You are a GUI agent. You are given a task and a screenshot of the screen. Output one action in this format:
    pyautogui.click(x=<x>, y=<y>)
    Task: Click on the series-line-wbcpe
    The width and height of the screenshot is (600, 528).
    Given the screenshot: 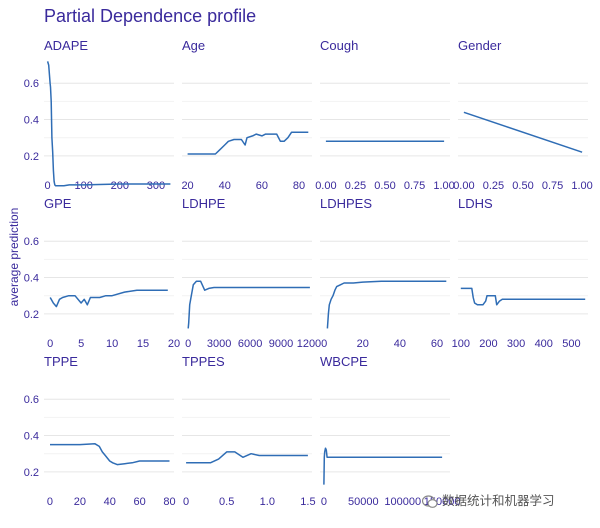 What is the action you would take?
    pyautogui.click(x=383, y=466)
    